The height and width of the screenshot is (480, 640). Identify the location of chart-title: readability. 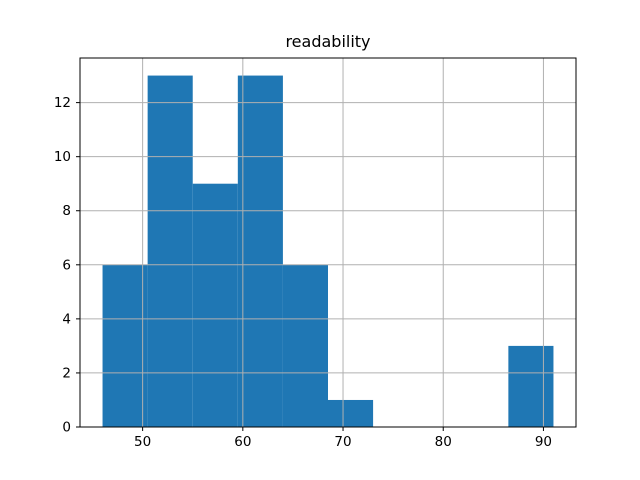
(327, 41).